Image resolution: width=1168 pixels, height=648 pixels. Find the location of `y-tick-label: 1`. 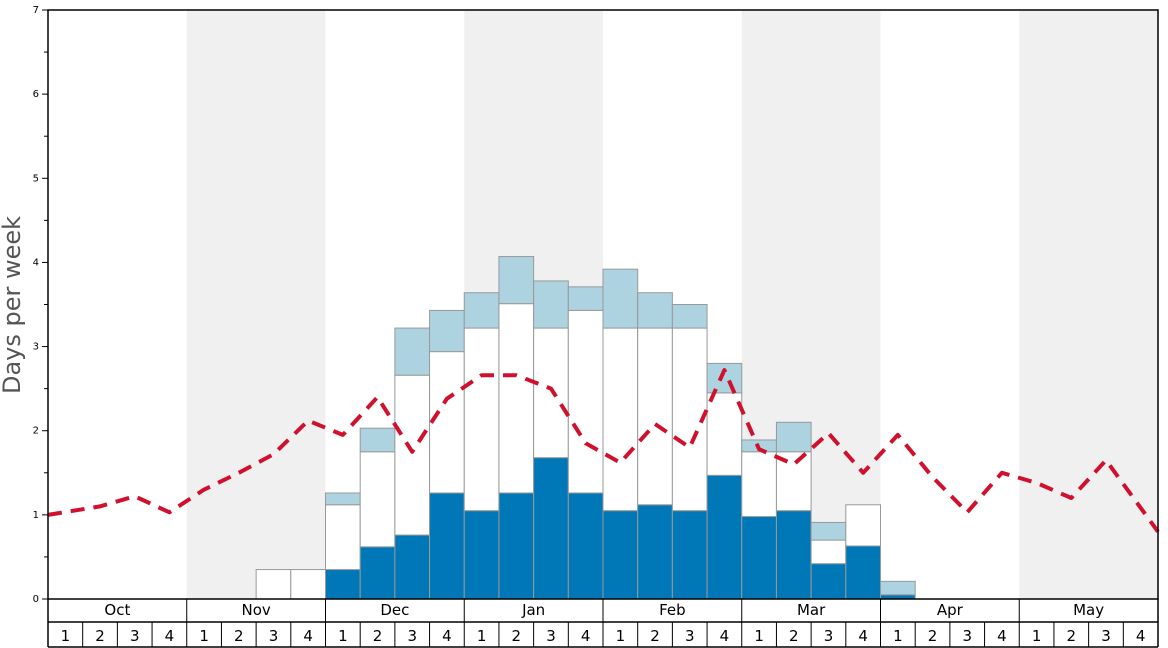

y-tick-label: 1 is located at coordinates (36, 515).